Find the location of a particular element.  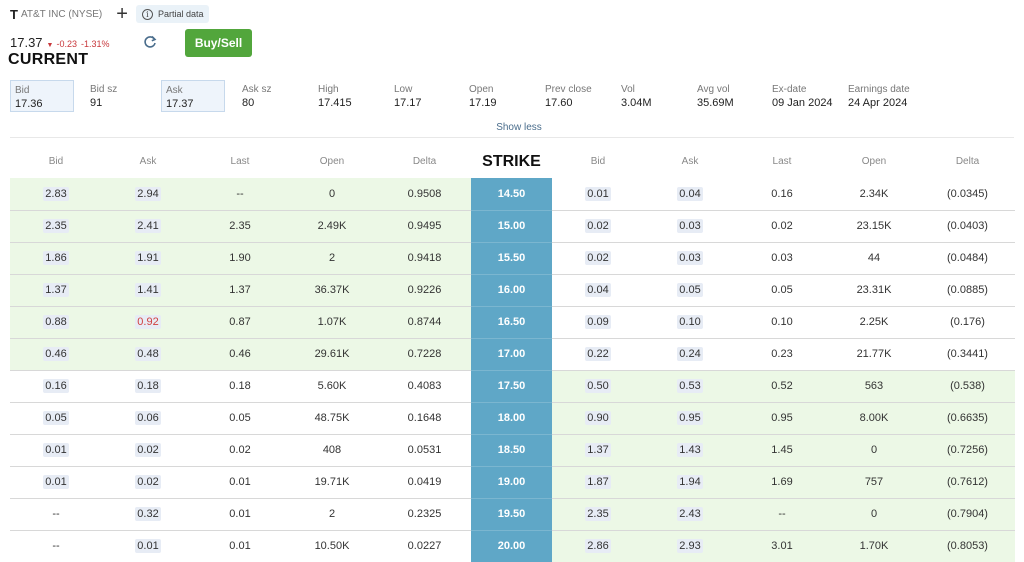

call-ask-cell: 1.91 is located at coordinates (148, 258).